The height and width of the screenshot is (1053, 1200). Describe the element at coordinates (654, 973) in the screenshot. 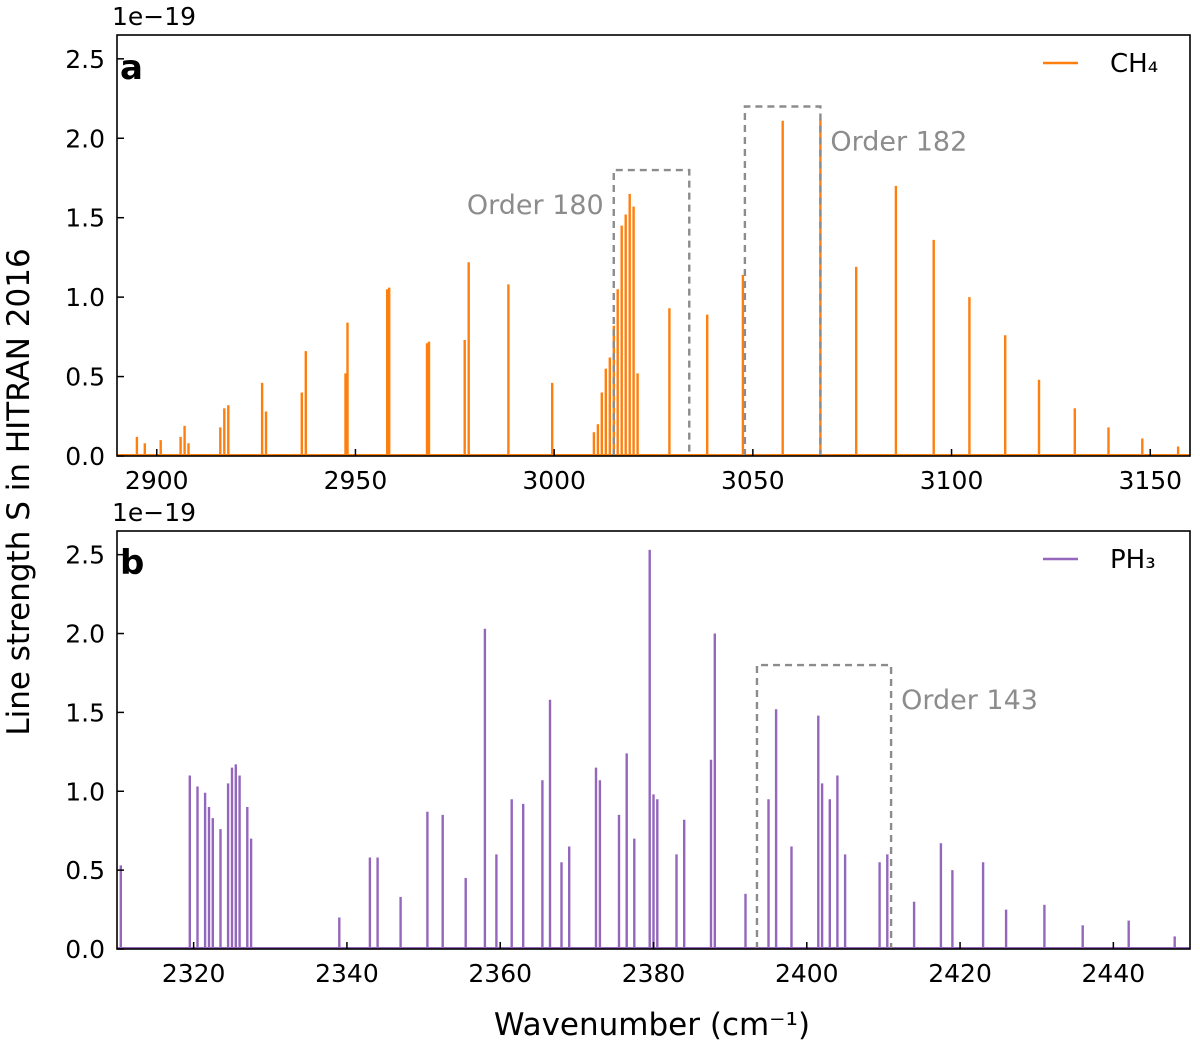

I see `x-tick-label-b-3: 2380` at that location.